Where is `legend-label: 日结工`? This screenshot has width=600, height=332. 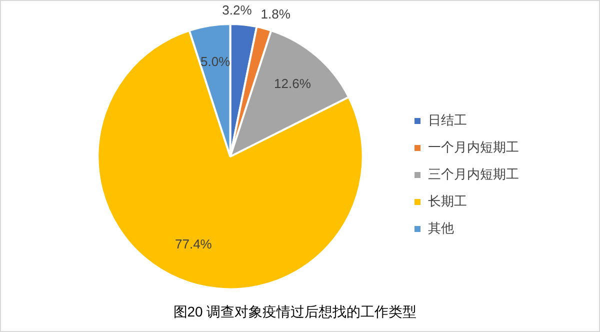 legend-label: 日结工 is located at coordinates (447, 120).